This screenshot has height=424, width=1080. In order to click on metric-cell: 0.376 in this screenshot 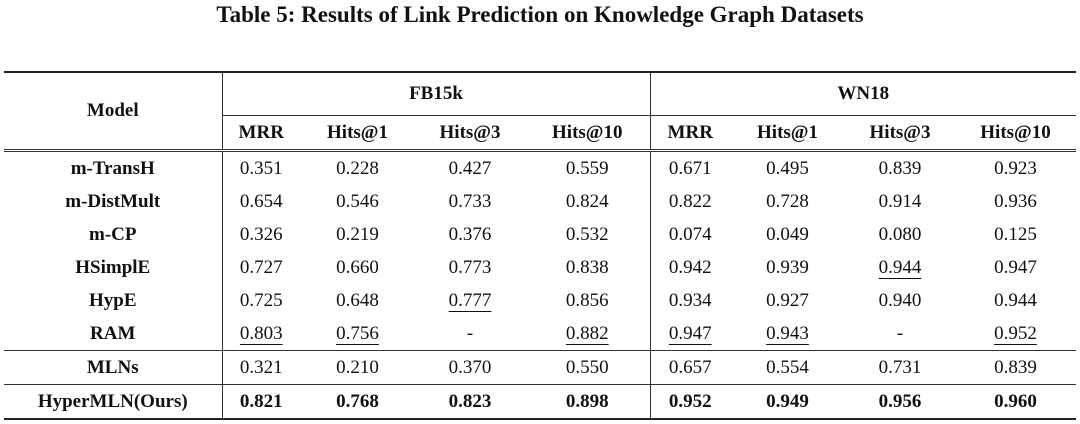, I will do `click(470, 234)`.